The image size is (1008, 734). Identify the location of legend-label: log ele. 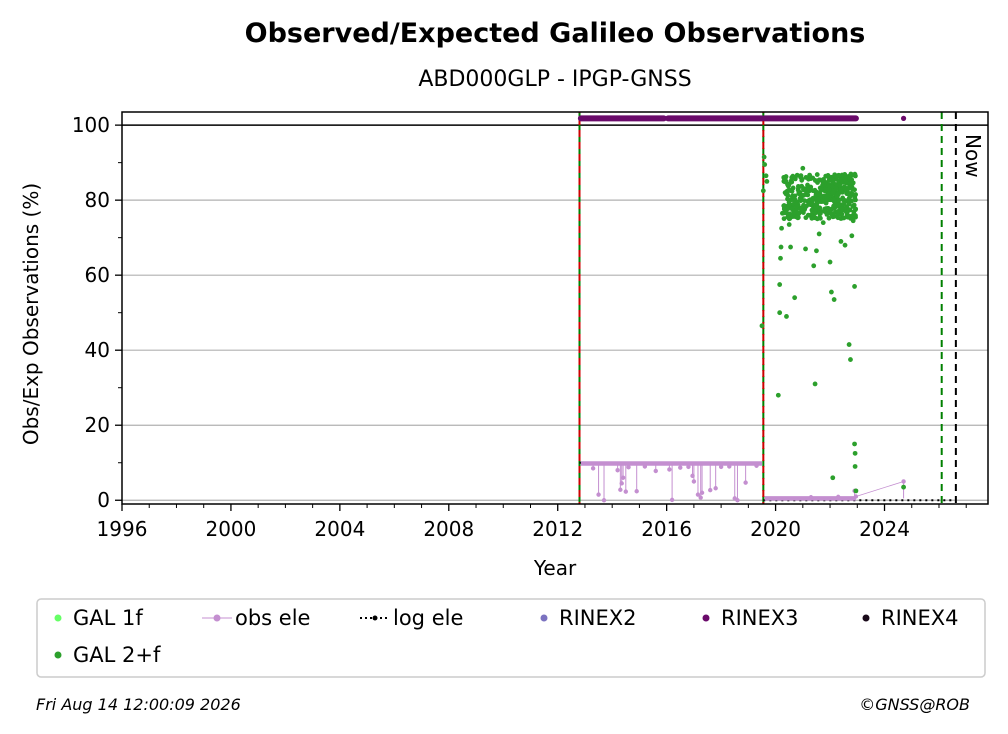
(428, 618).